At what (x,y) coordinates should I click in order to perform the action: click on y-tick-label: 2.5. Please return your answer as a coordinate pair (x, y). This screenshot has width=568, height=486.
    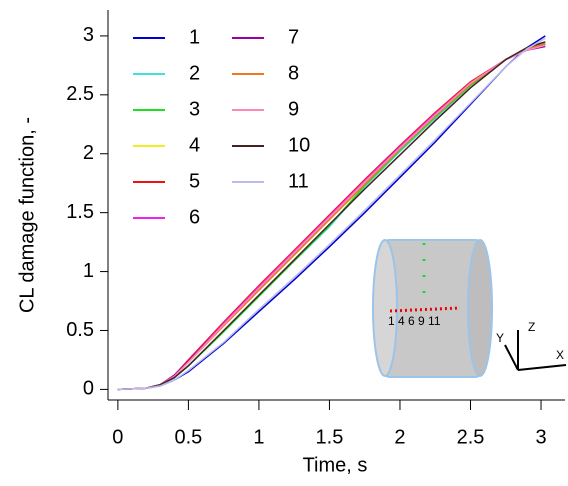
    Looking at the image, I should click on (80, 94).